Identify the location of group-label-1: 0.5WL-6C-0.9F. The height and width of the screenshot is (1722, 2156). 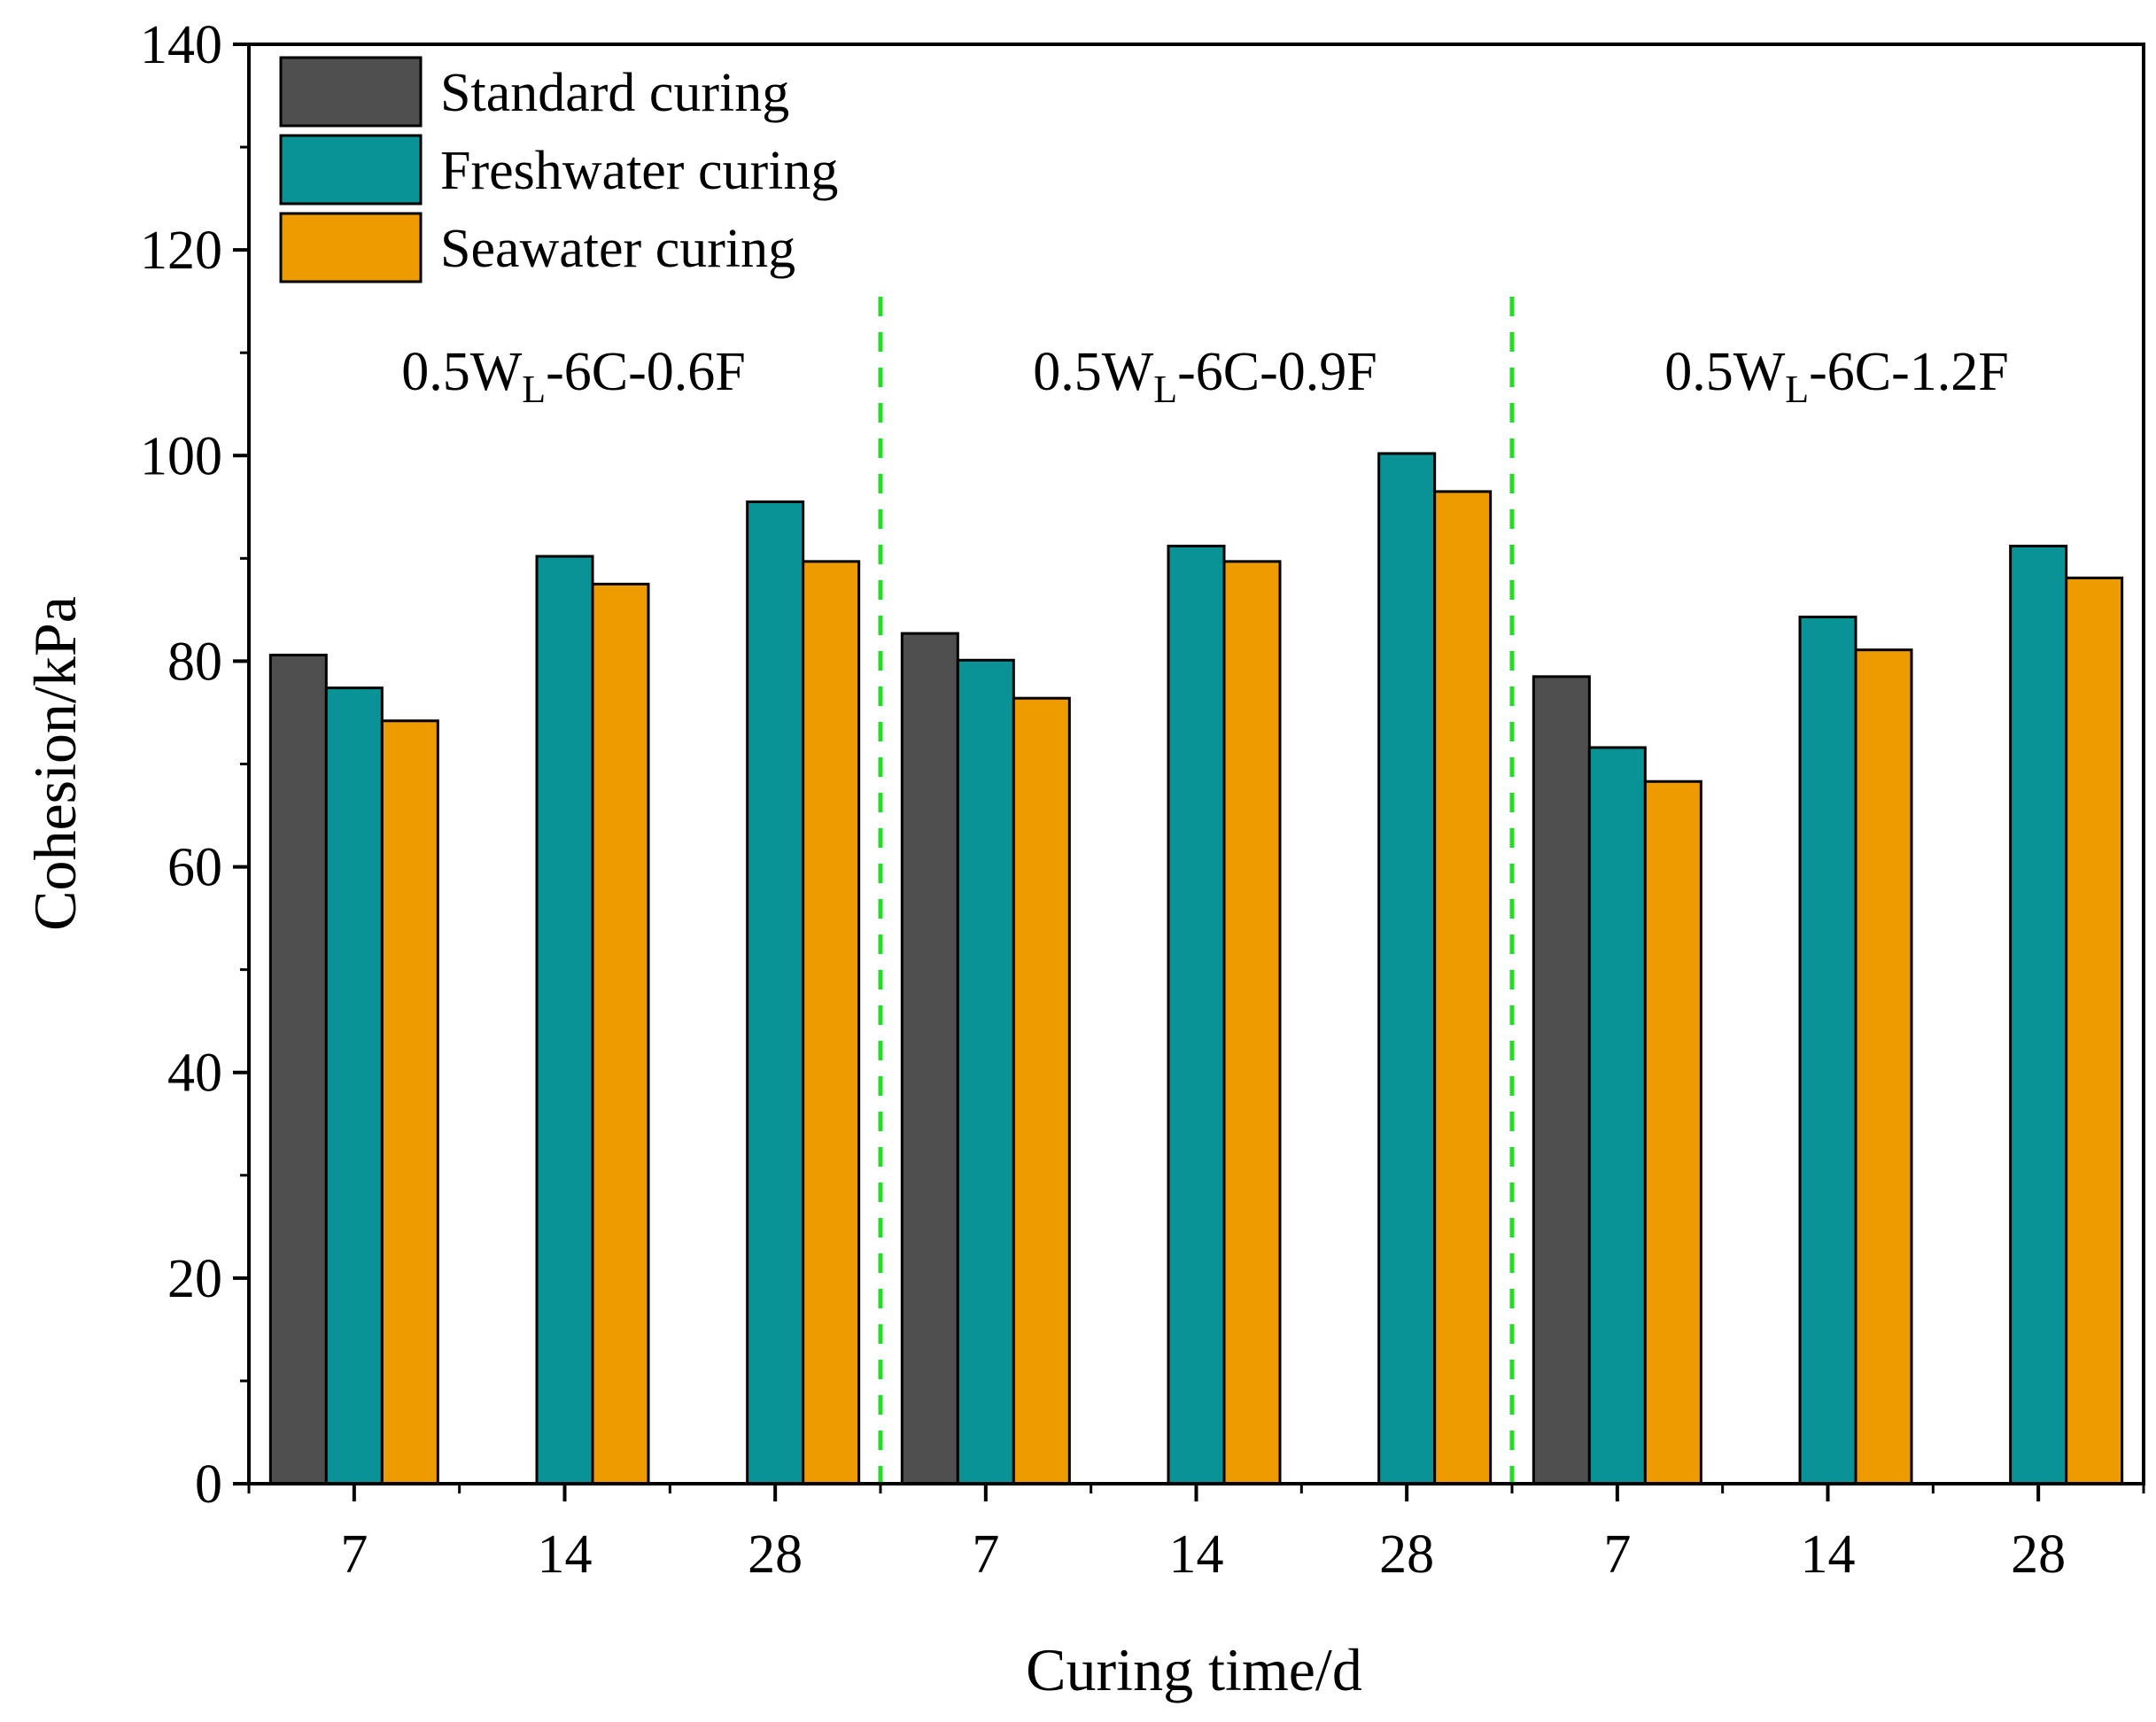
(1205, 377).